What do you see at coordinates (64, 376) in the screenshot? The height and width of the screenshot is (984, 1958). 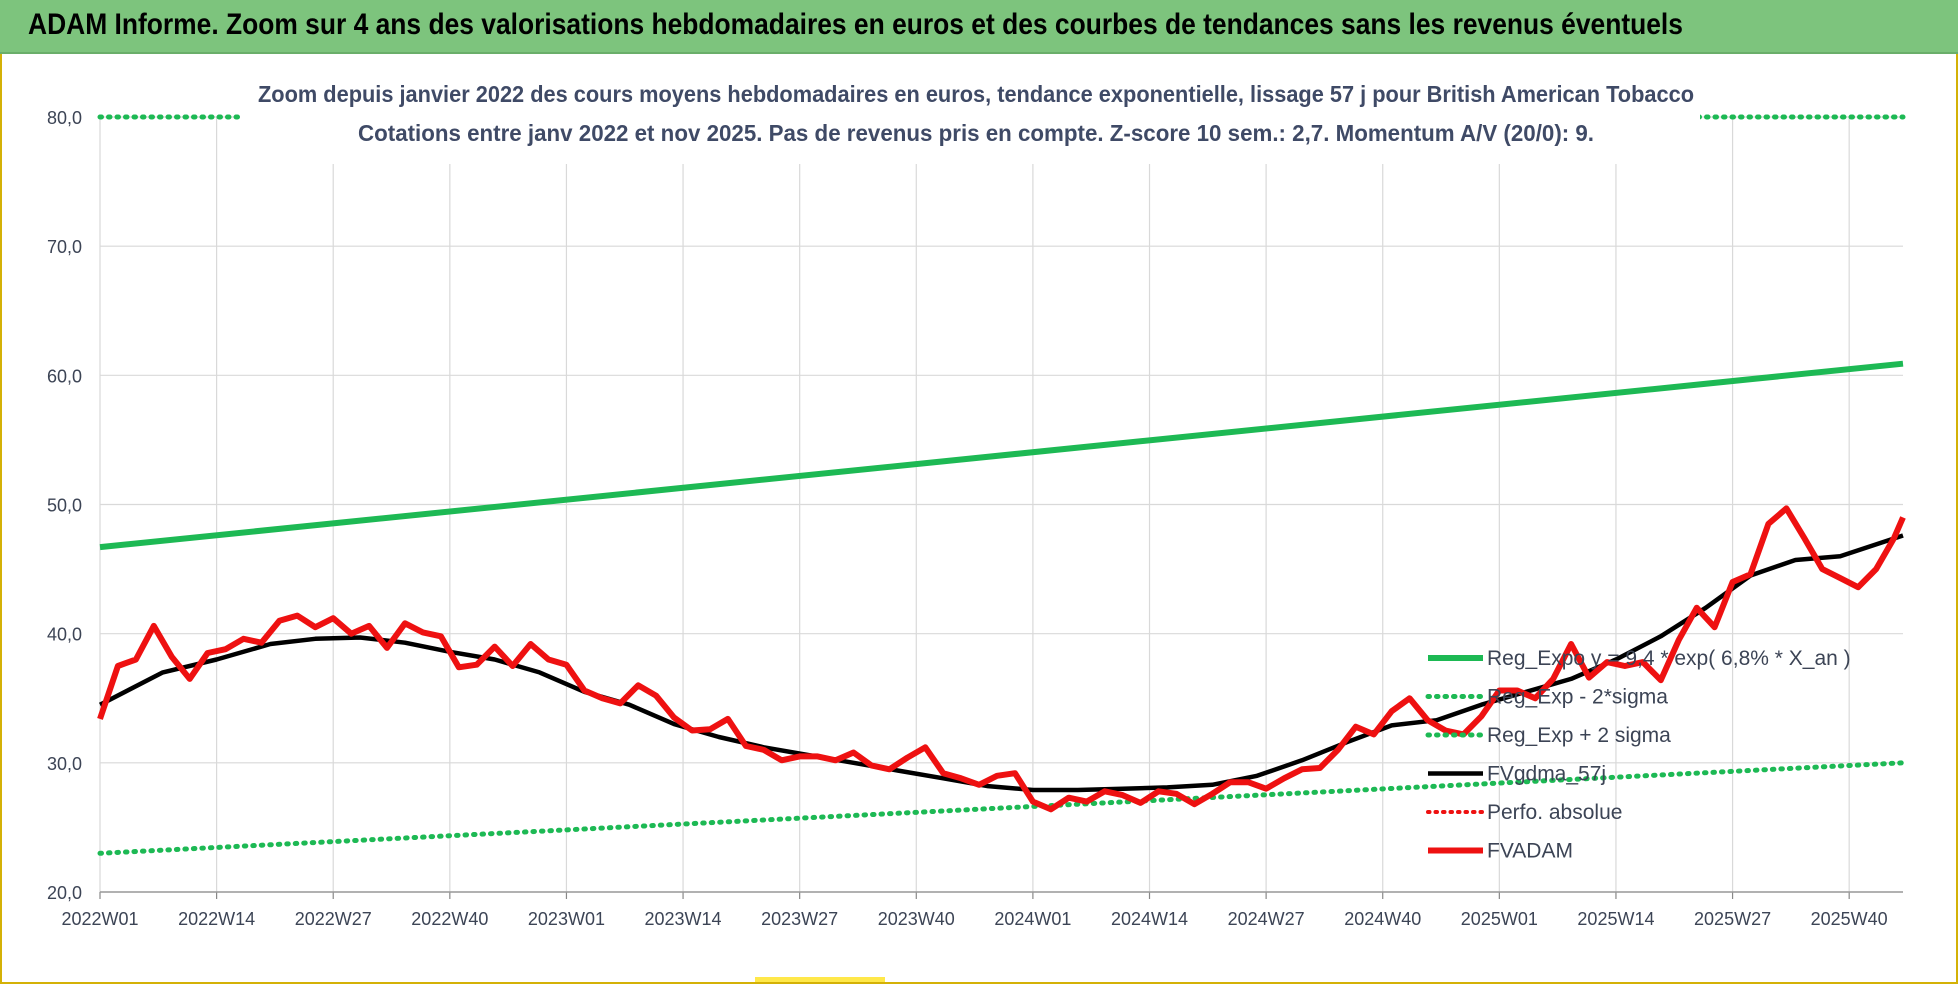 I see `y-tick-label: 60,0` at bounding box center [64, 376].